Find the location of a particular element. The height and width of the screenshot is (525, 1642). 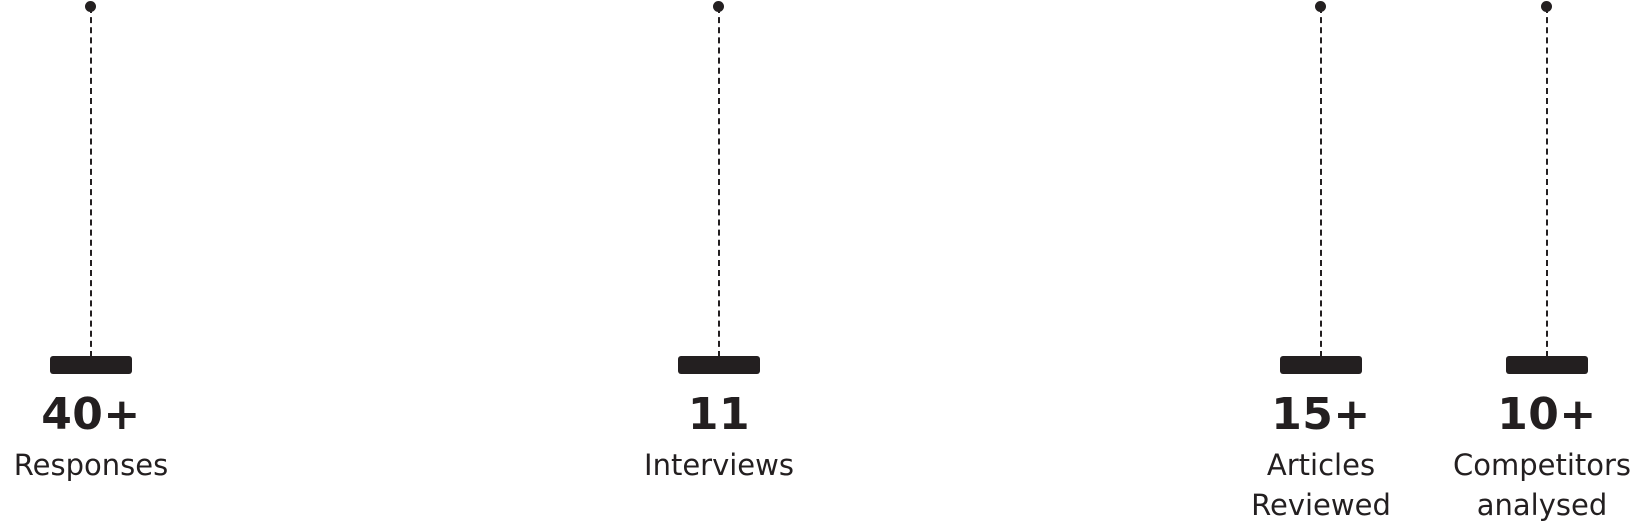

stat-value: 15+ is located at coordinates (1321, 414).